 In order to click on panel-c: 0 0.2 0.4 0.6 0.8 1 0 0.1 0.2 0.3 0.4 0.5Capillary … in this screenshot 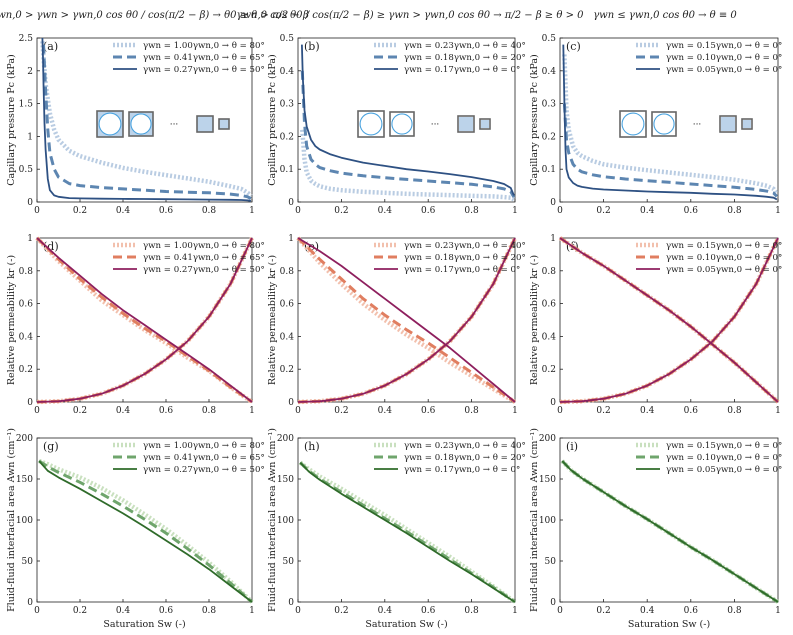, I will do `click(655, 125)`.